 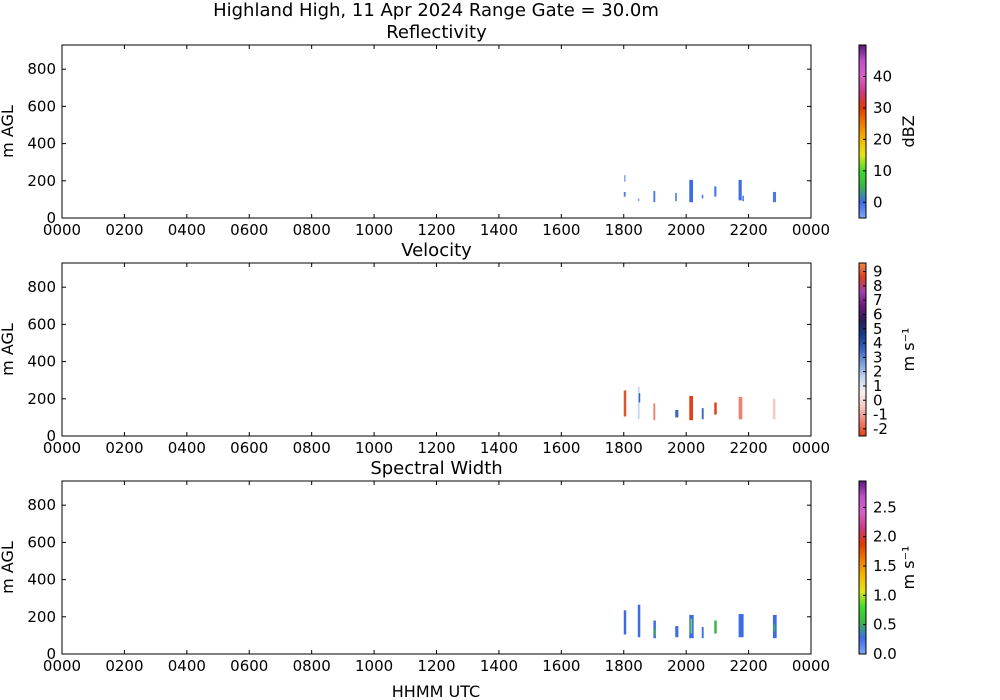 What do you see at coordinates (885, 507) in the screenshot?
I see `colorbar-tick-label: 2.5` at bounding box center [885, 507].